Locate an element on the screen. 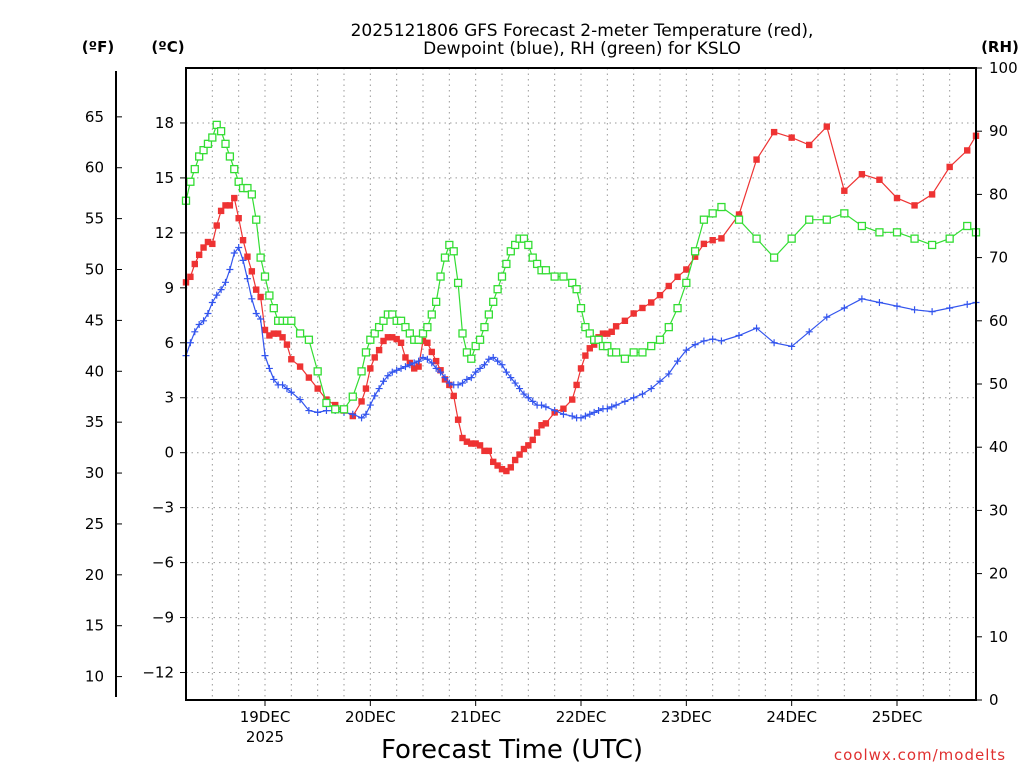 The width and height of the screenshot is (1024, 768). fahrenheit-tick-label: 65 is located at coordinates (94, 117).